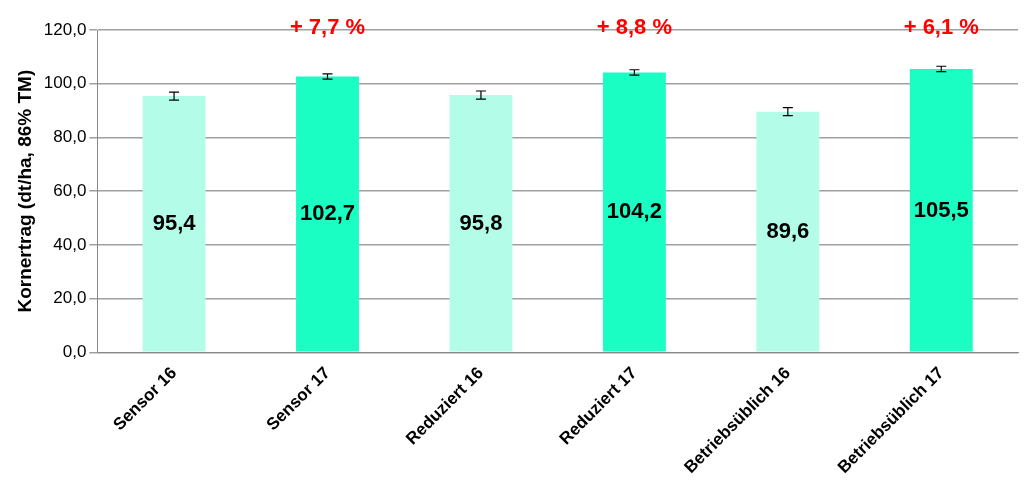  Describe the element at coordinates (65, 29) in the screenshot. I see `y-tick-label: 120,0` at that location.